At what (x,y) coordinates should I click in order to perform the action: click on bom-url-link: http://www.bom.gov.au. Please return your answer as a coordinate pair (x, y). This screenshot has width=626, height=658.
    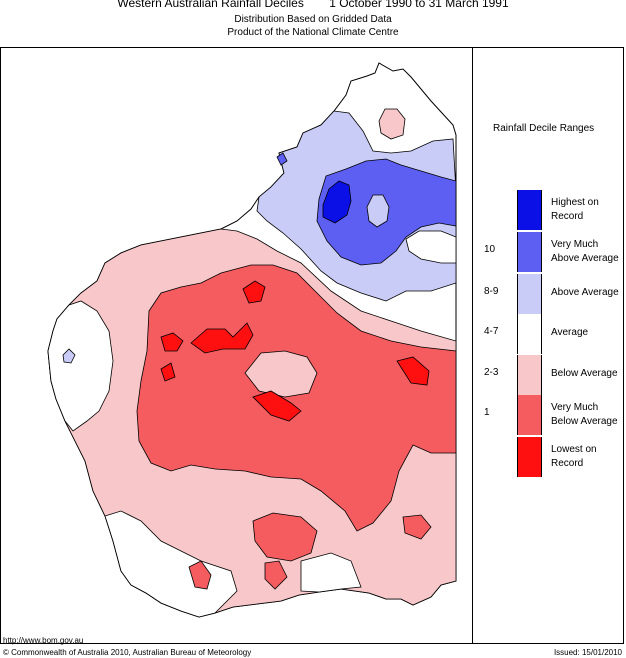
    Looking at the image, I should click on (43, 640).